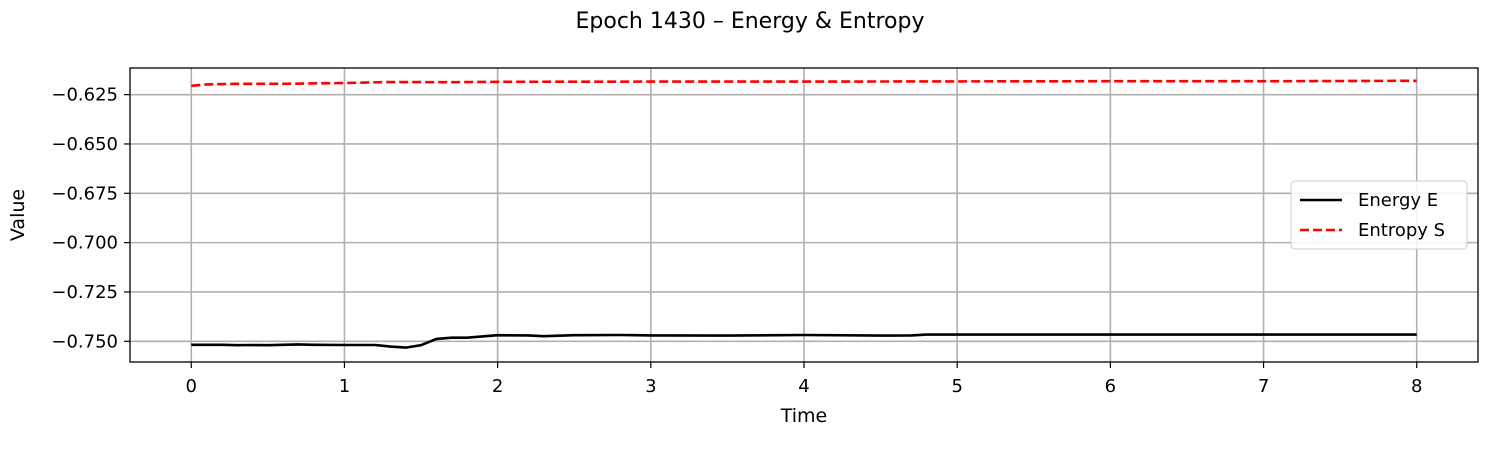 Image resolution: width=1500 pixels, height=450 pixels. Describe the element at coordinates (803, 386) in the screenshot. I see `x-tick-label: 4` at that location.